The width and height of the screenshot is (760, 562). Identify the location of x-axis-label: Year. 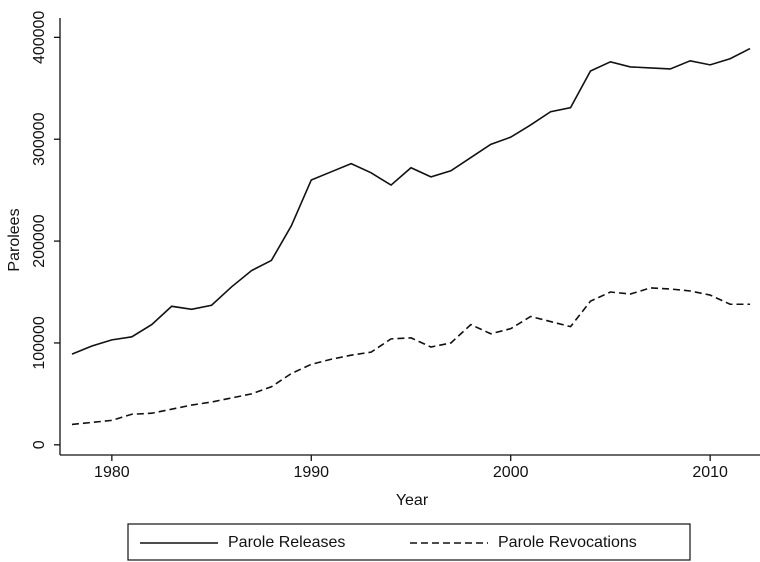
(412, 500).